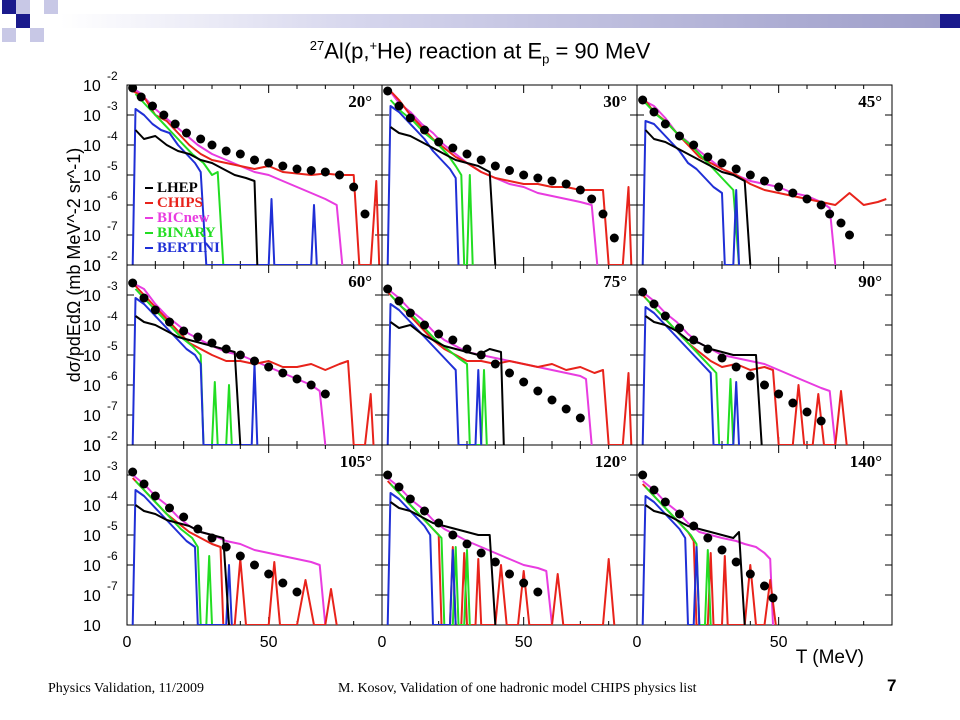 The width and height of the screenshot is (960, 720). Describe the element at coordinates (510, 21) in the screenshot. I see `deco-header-bar` at that location.